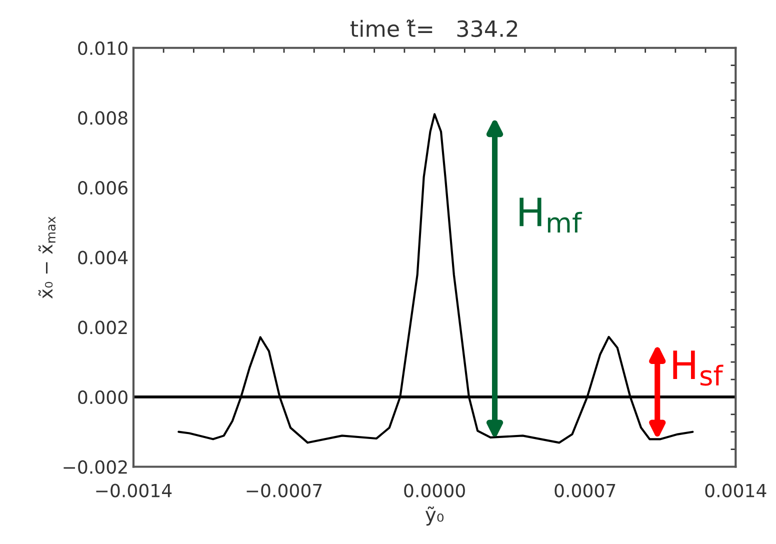  I want to click on y-tick-label: 0.000, so click(103, 397).